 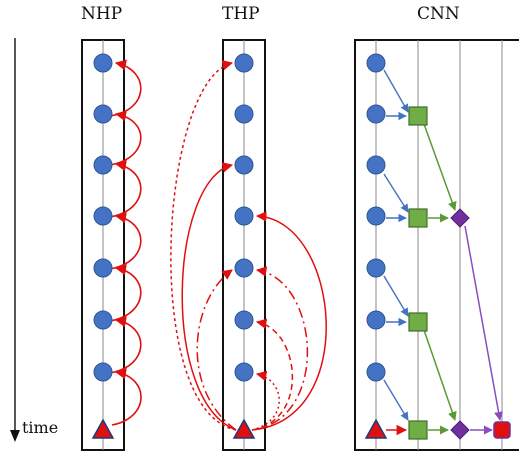 What do you see at coordinates (40, 427) in the screenshot?
I see `time-axis-label: time` at bounding box center [40, 427].